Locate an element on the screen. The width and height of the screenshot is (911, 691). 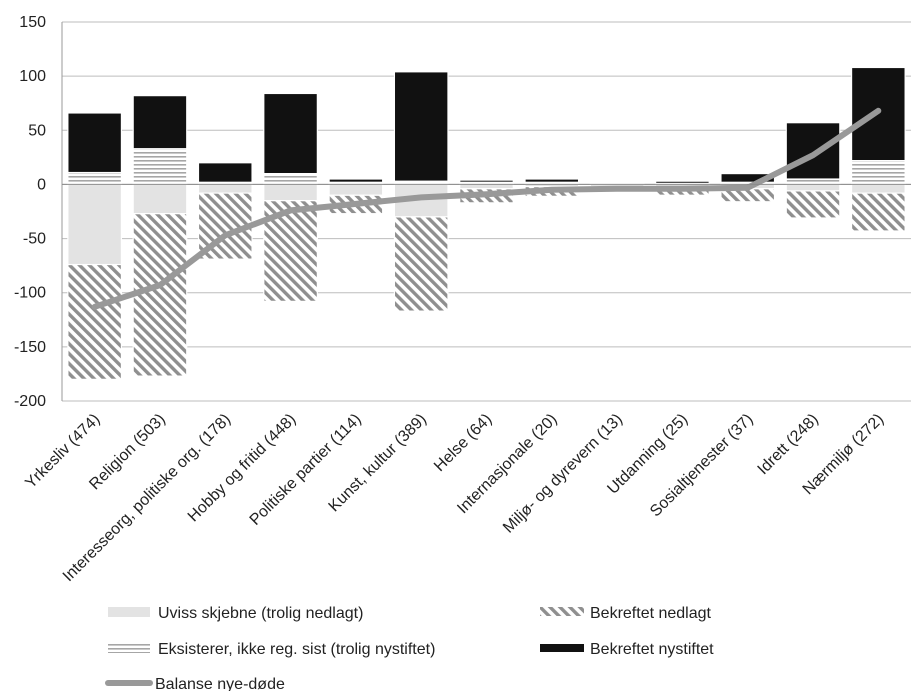
y-tick-label: 0 is located at coordinates (41, 184).